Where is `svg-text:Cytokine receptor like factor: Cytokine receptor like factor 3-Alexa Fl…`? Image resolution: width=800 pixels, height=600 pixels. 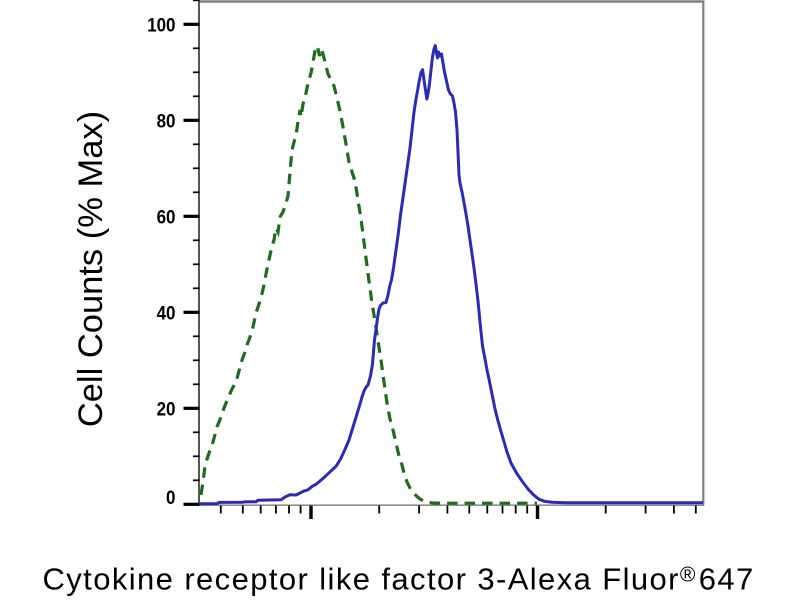
svg-text:Cytokine receptor like factor: Cytokine receptor like factor 3-Alexa Fl… is located at coordinates (399, 579).